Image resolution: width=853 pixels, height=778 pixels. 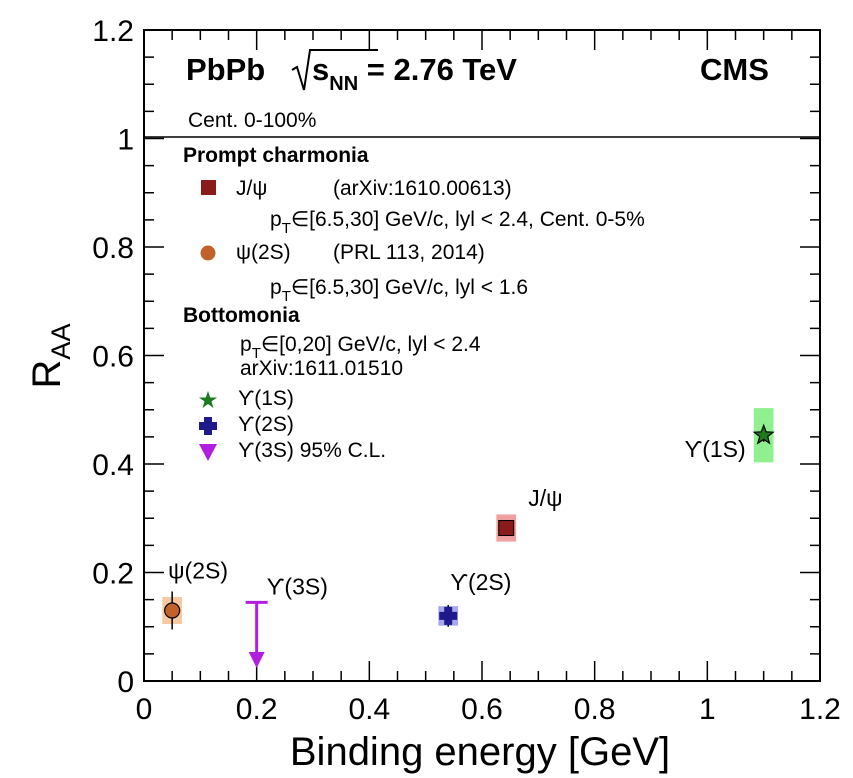 I want to click on point-annotation: ϒ(3S), so click(x=297, y=586).